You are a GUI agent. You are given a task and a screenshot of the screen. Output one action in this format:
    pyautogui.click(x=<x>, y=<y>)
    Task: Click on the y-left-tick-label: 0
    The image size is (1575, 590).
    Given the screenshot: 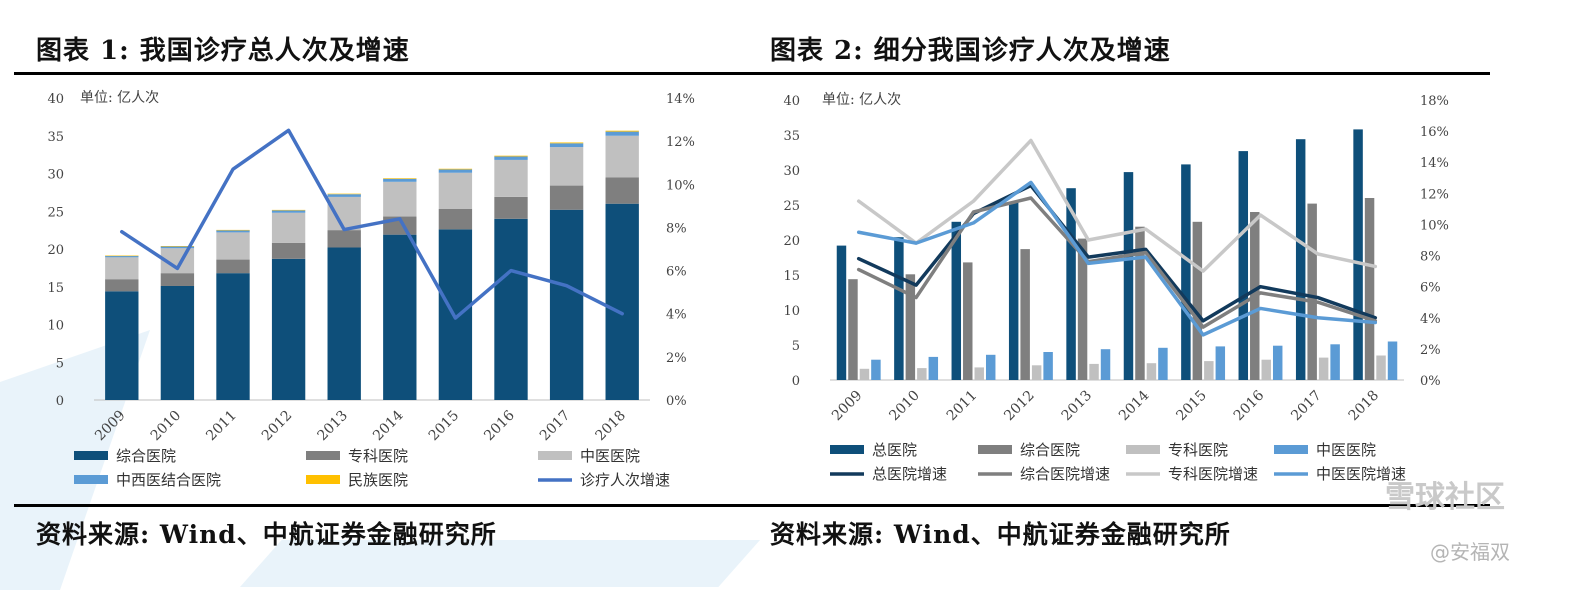 What is the action you would take?
    pyautogui.click(x=60, y=401)
    